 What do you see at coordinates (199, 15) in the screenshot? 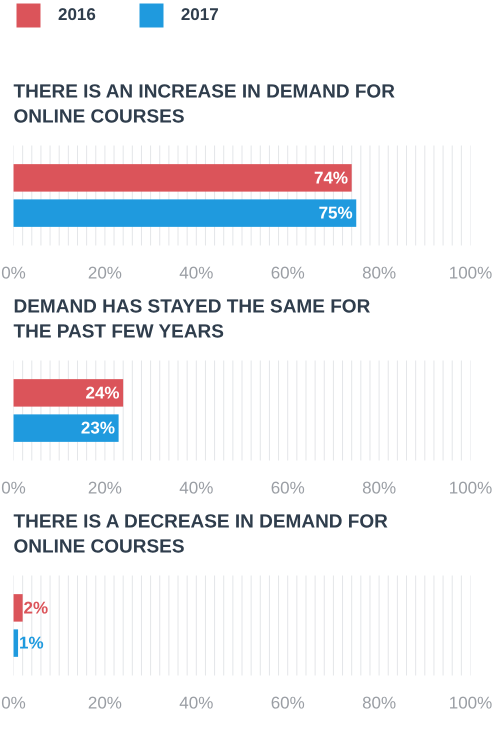
I see `legend-label: 2017` at bounding box center [199, 15].